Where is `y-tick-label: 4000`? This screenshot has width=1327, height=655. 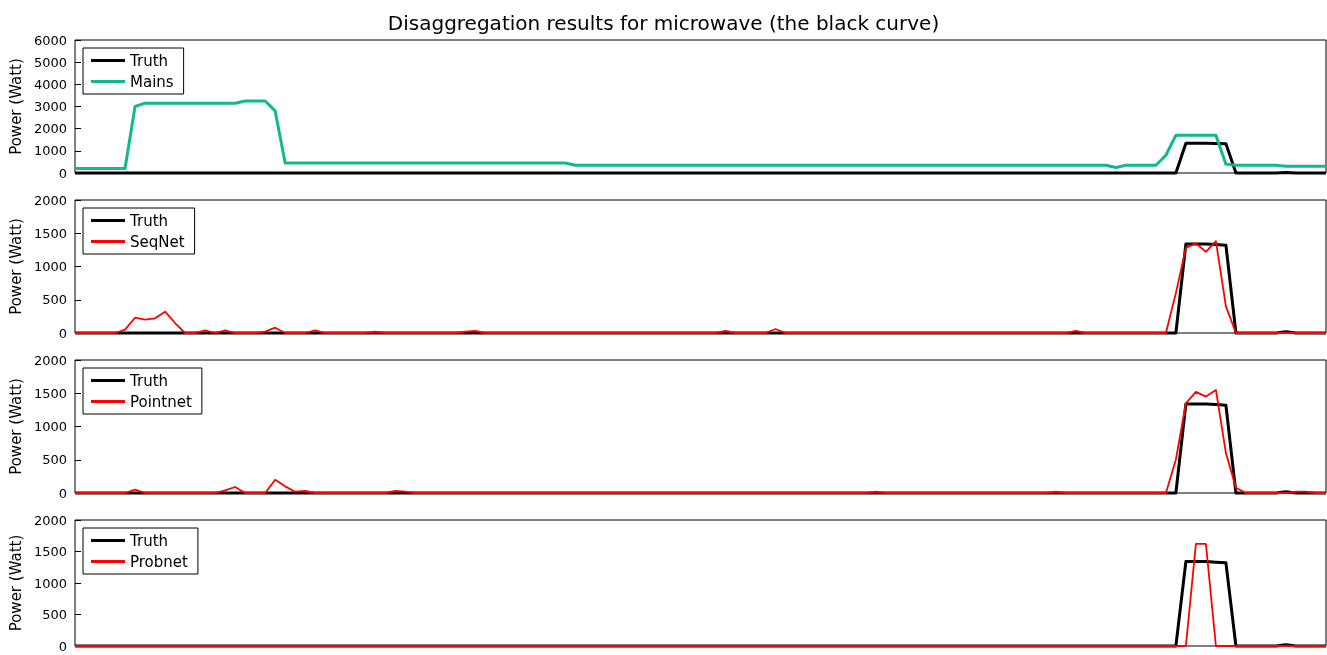 y-tick-label: 4000 is located at coordinates (50, 84).